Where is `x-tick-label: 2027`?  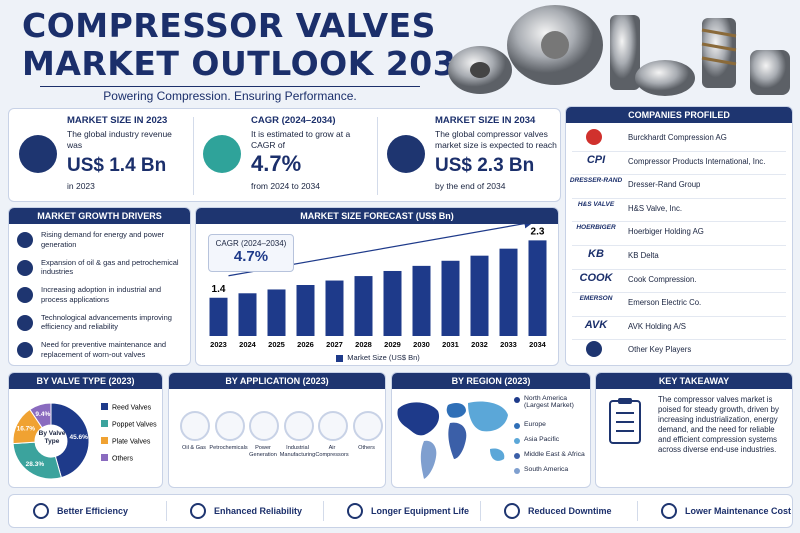
x-tick-label: 2027 is located at coordinates (334, 344).